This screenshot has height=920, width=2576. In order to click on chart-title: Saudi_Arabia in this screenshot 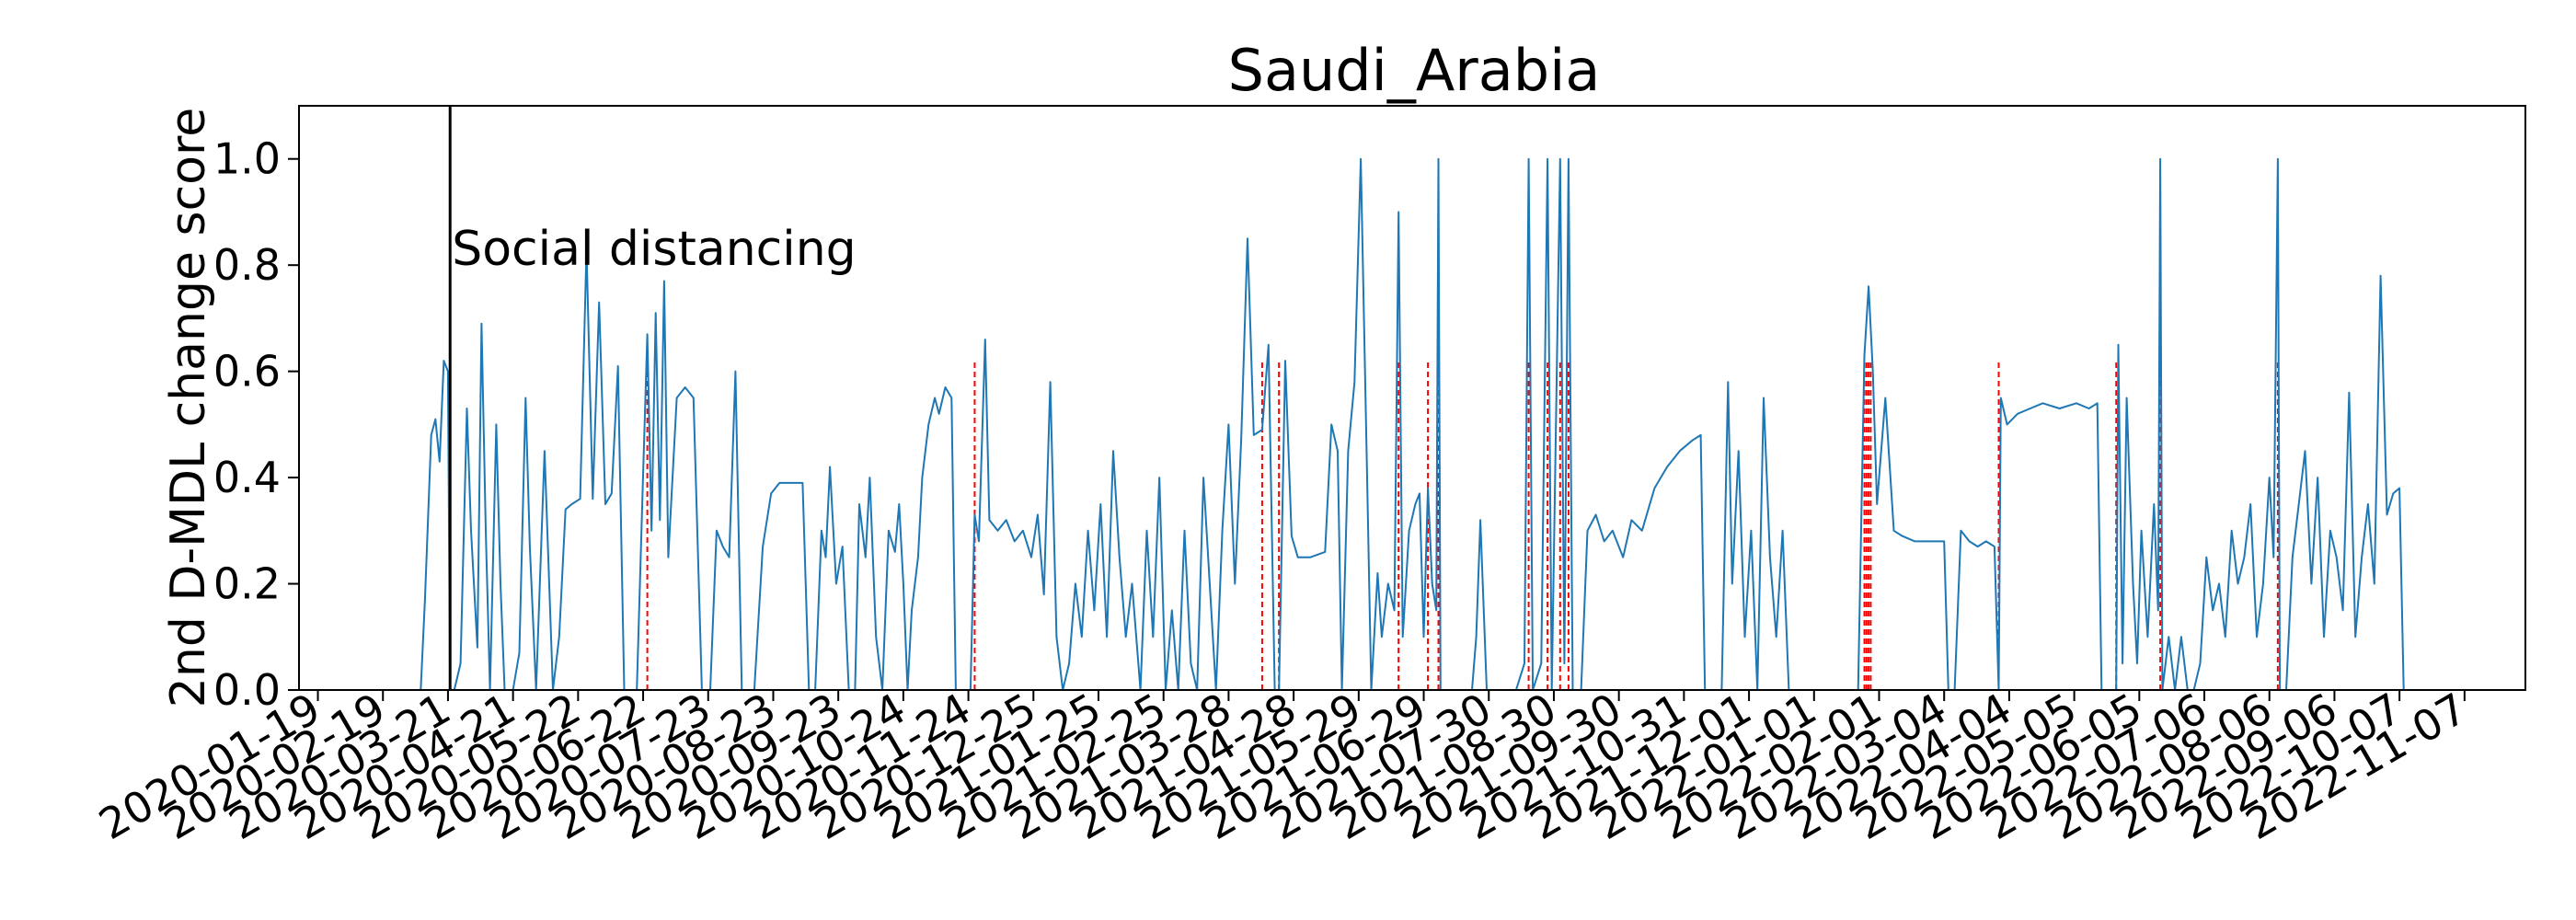, I will do `click(1414, 70)`.